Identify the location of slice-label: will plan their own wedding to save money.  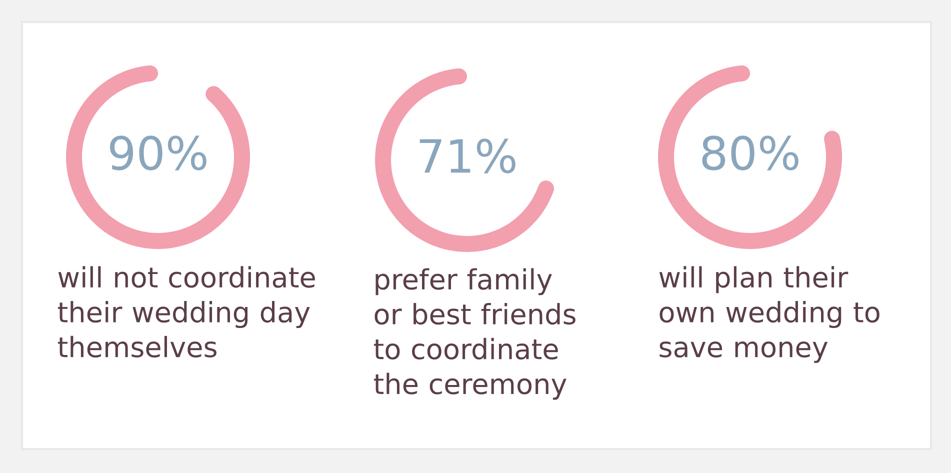
(769, 314).